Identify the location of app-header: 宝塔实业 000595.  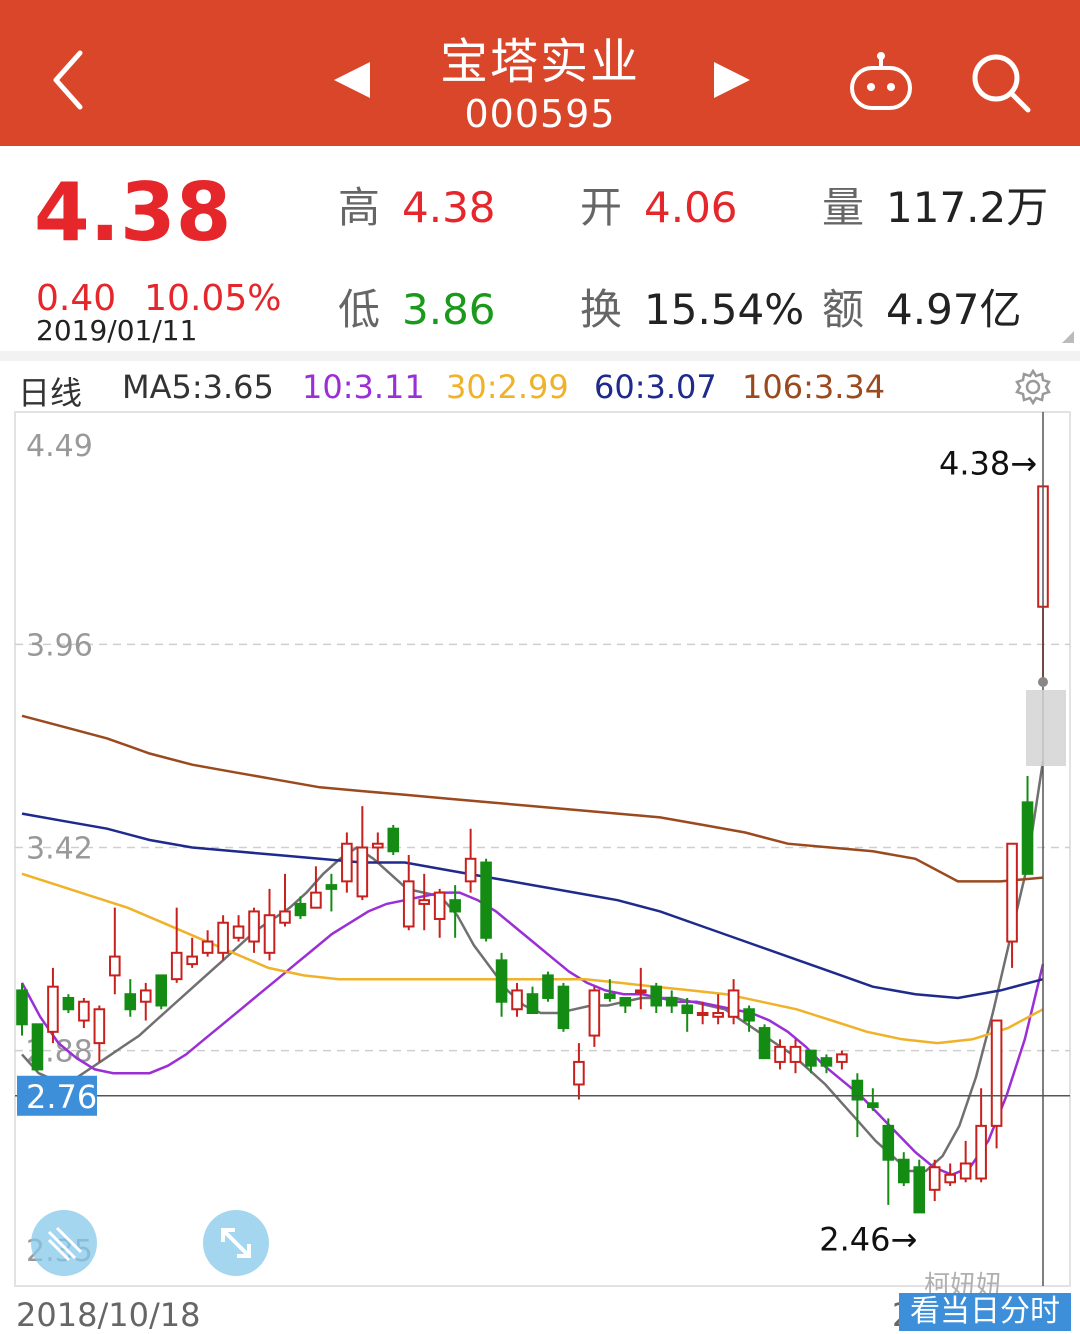
(540, 73).